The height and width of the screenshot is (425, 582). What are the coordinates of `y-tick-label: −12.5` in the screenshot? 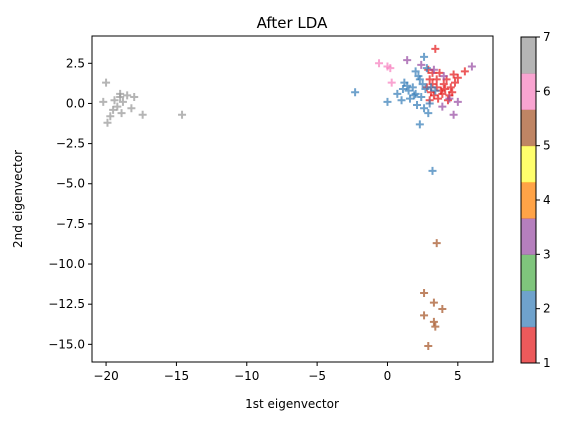 It's located at (66, 304).